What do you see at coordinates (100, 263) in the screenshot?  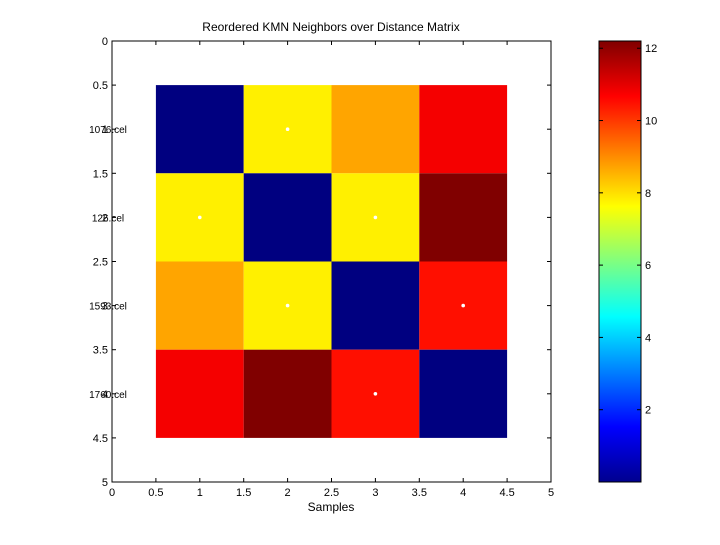 I see `y-tick-label: 2.5` at bounding box center [100, 263].